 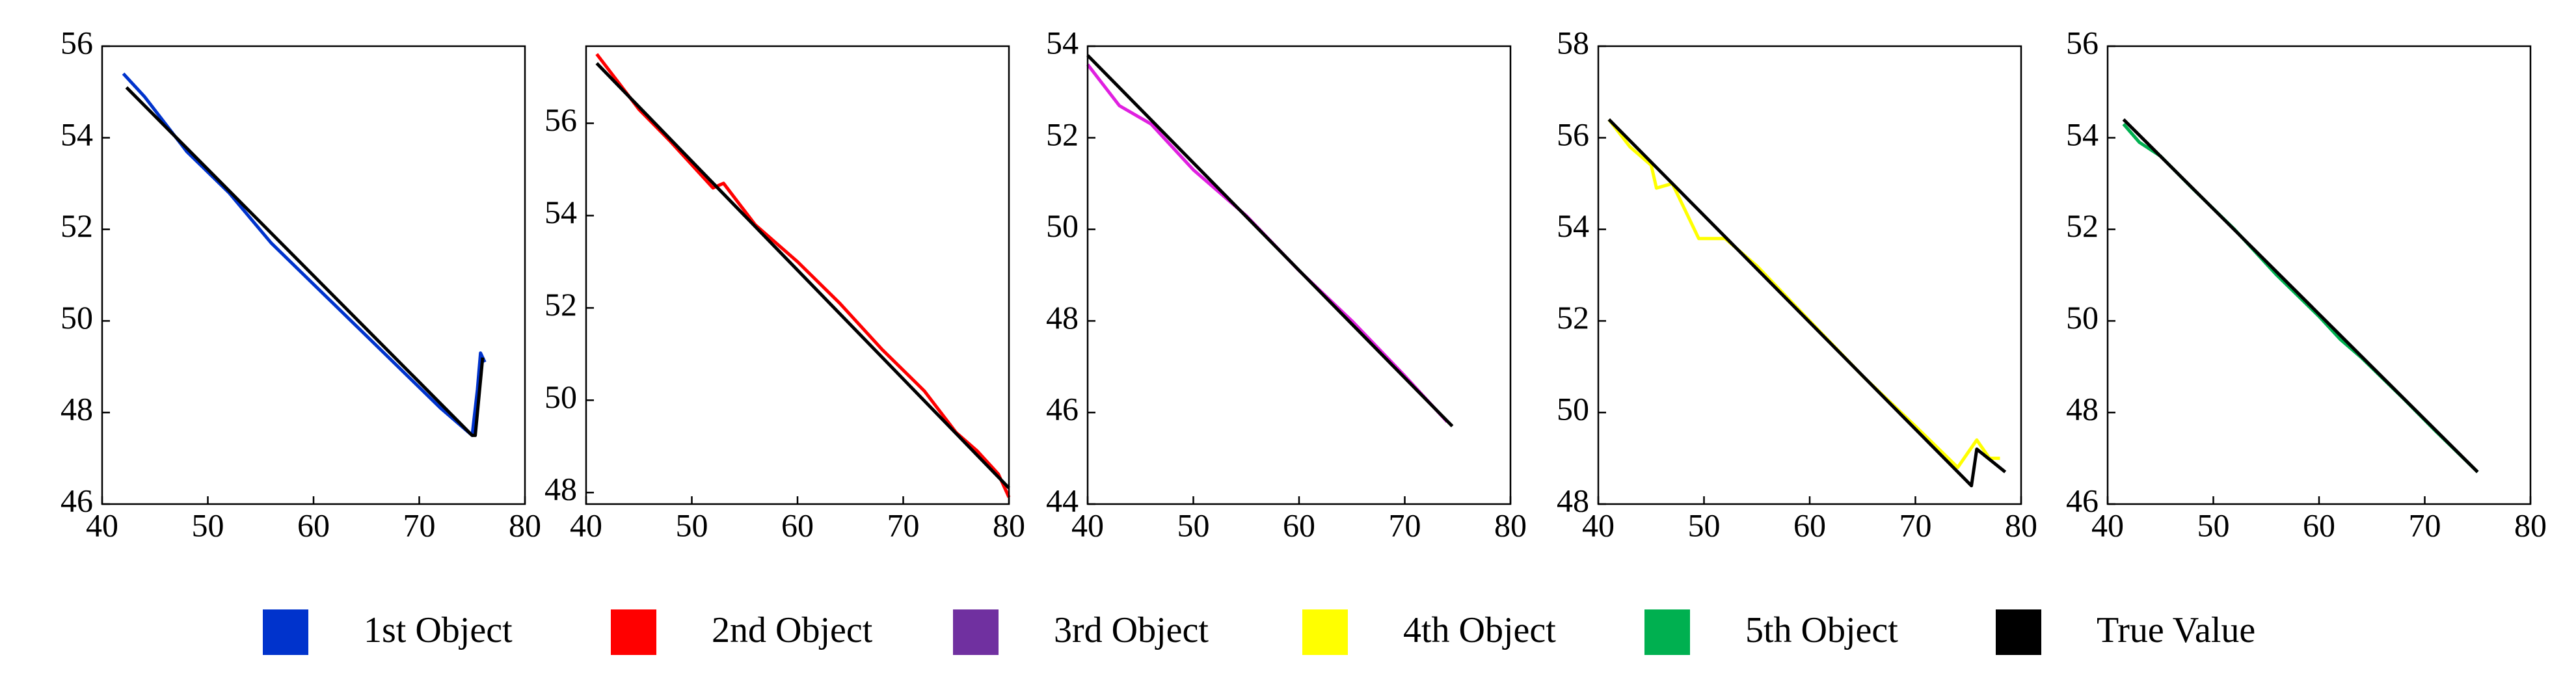 What do you see at coordinates (1062, 500) in the screenshot?
I see `y-tick-label: 44` at bounding box center [1062, 500].